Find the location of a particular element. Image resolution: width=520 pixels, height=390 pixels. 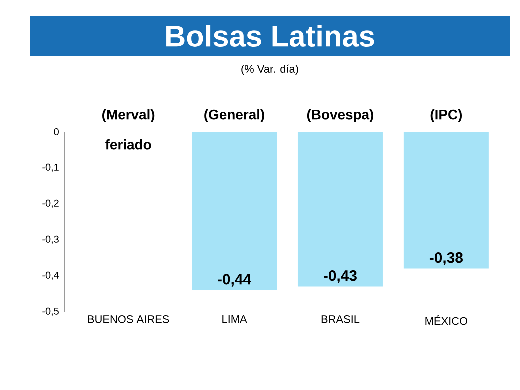

x-tick-label: BUENOS AIRES is located at coordinates (129, 320).